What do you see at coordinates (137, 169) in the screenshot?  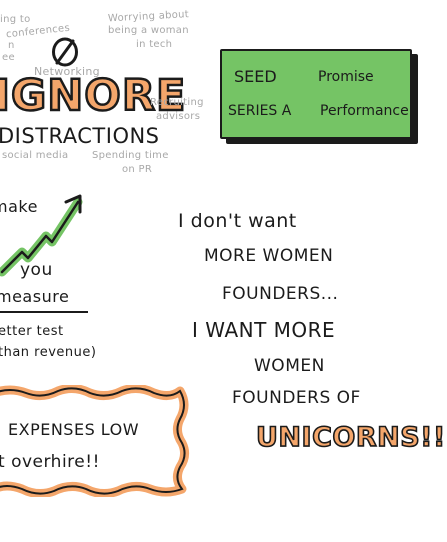 I see `pr-line-2: on PR` at bounding box center [137, 169].